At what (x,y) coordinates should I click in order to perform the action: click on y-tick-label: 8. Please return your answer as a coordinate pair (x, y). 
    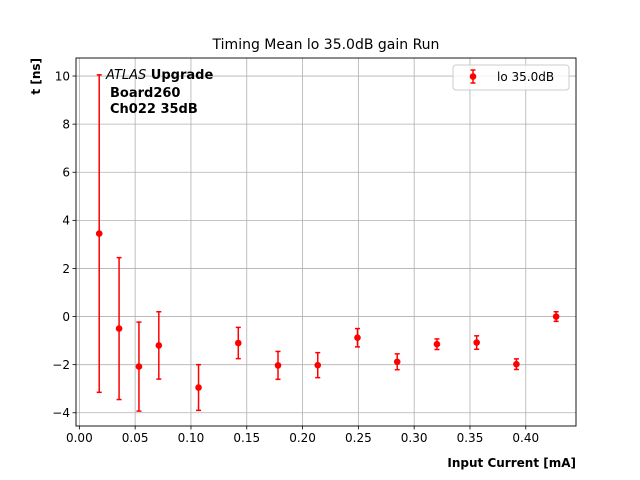
    Looking at the image, I should click on (66, 124).